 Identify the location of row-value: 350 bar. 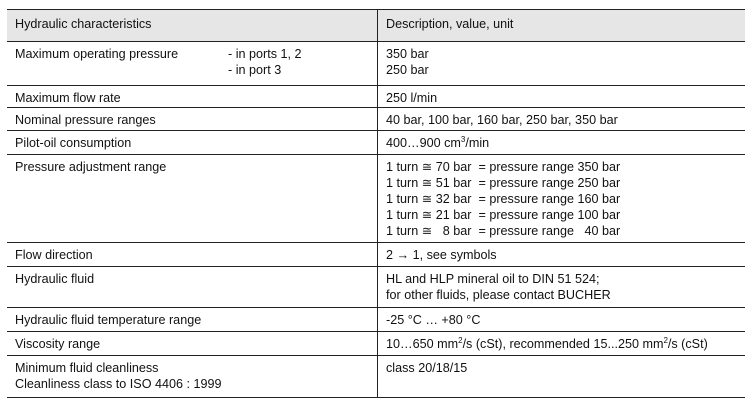
(407, 54).